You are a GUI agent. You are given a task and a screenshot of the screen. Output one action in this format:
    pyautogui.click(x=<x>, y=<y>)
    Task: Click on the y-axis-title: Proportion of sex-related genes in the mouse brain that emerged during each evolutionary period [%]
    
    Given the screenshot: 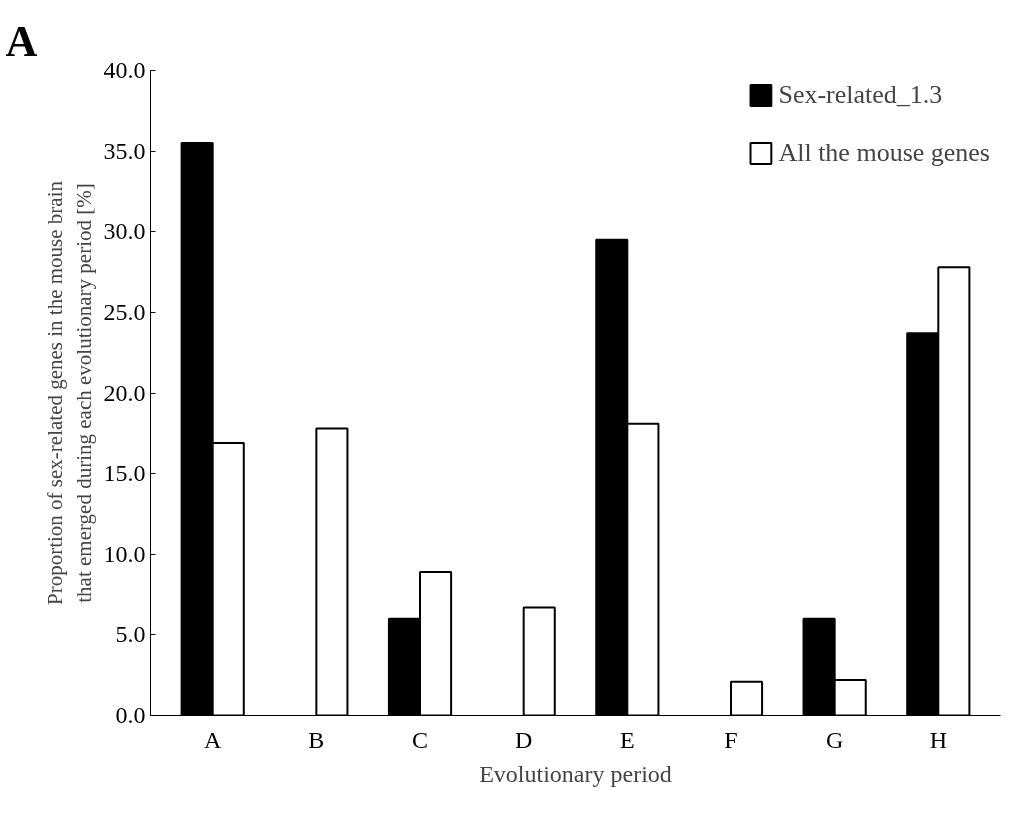 What is the action you would take?
    pyautogui.click(x=69, y=392)
    